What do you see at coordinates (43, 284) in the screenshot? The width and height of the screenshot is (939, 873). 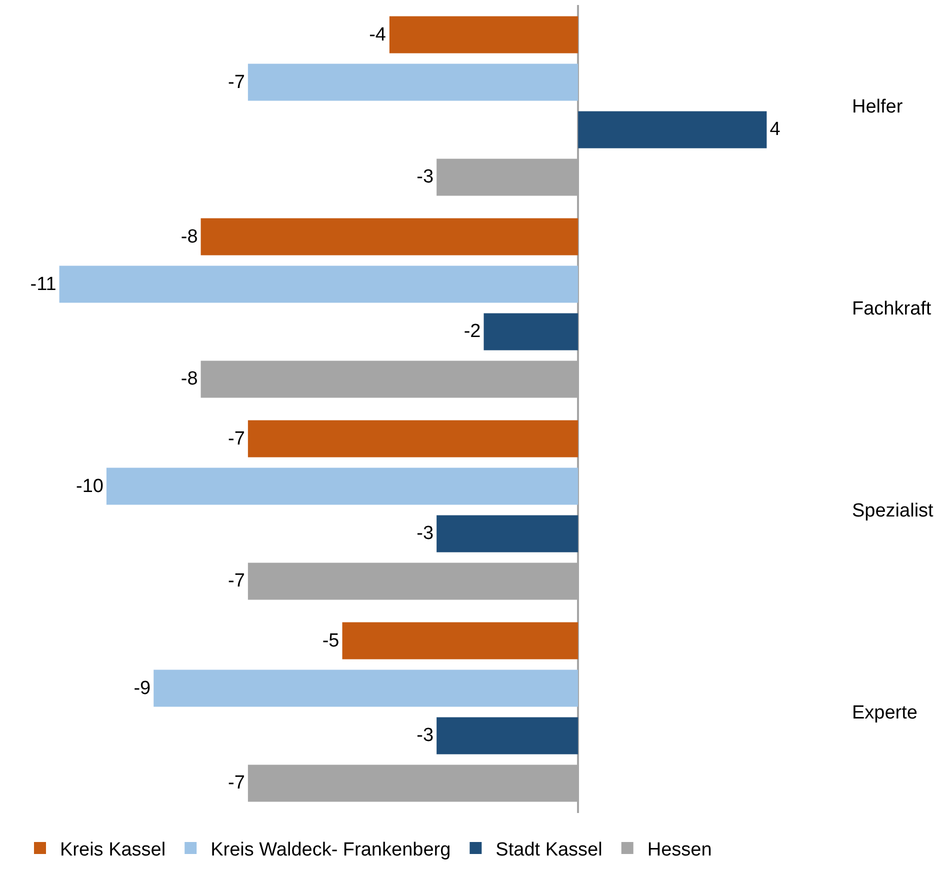 I see `data-label: -11` at bounding box center [43, 284].